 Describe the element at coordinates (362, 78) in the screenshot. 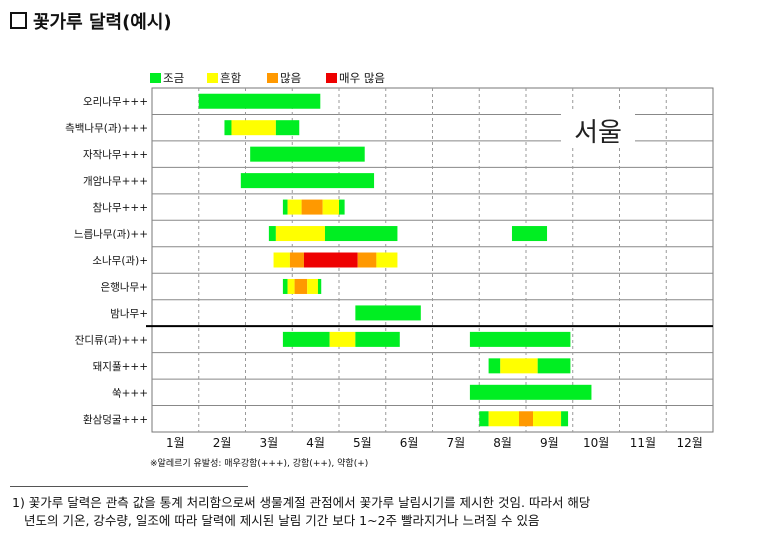

I see `legend-label-very_many: 매우 많음` at that location.